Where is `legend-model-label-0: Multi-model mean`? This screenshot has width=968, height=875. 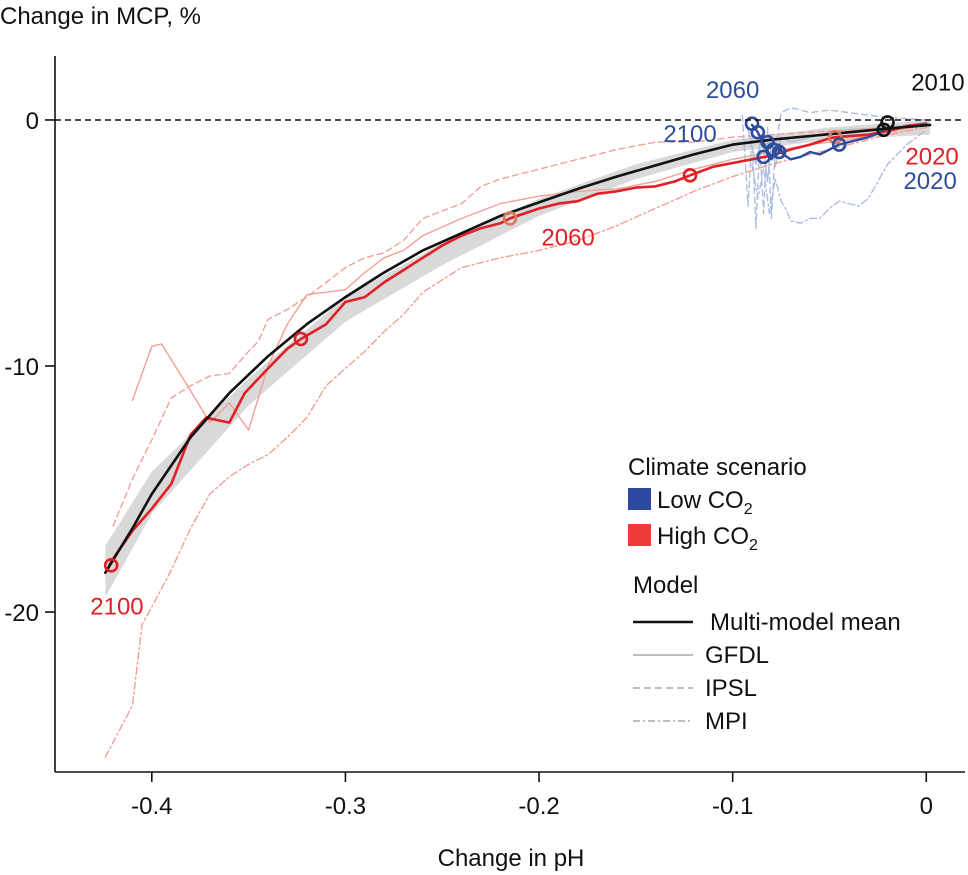 legend-model-label-0: Multi-model mean is located at coordinates (805, 622).